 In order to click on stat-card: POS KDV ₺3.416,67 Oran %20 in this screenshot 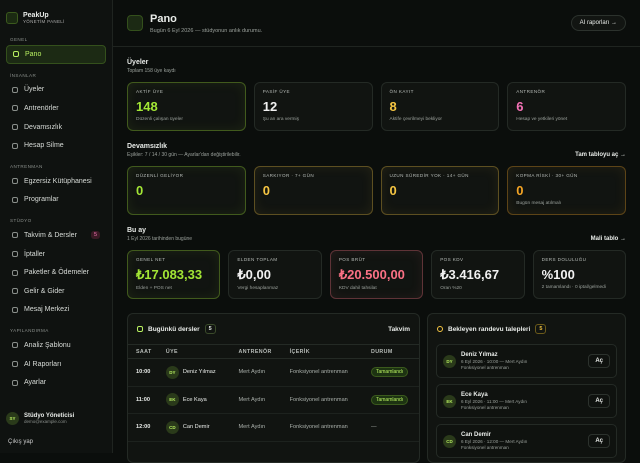, I will do `click(478, 274)`.